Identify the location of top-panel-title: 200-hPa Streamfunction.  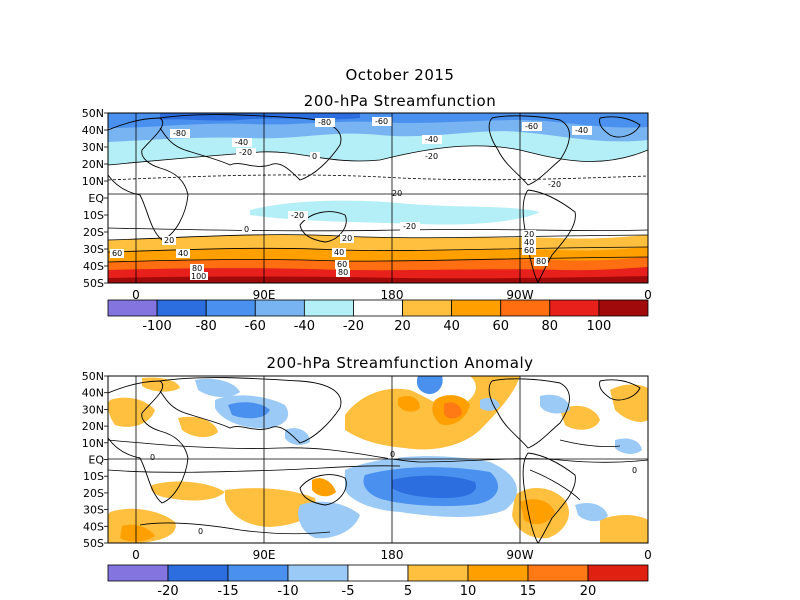
(400, 101).